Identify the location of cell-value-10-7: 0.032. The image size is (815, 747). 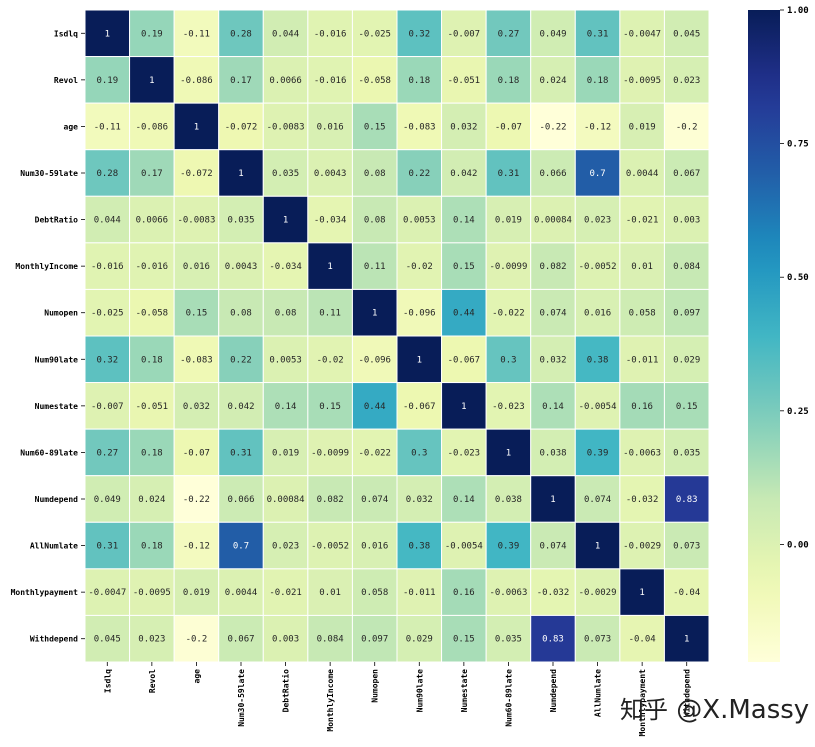
(419, 500).